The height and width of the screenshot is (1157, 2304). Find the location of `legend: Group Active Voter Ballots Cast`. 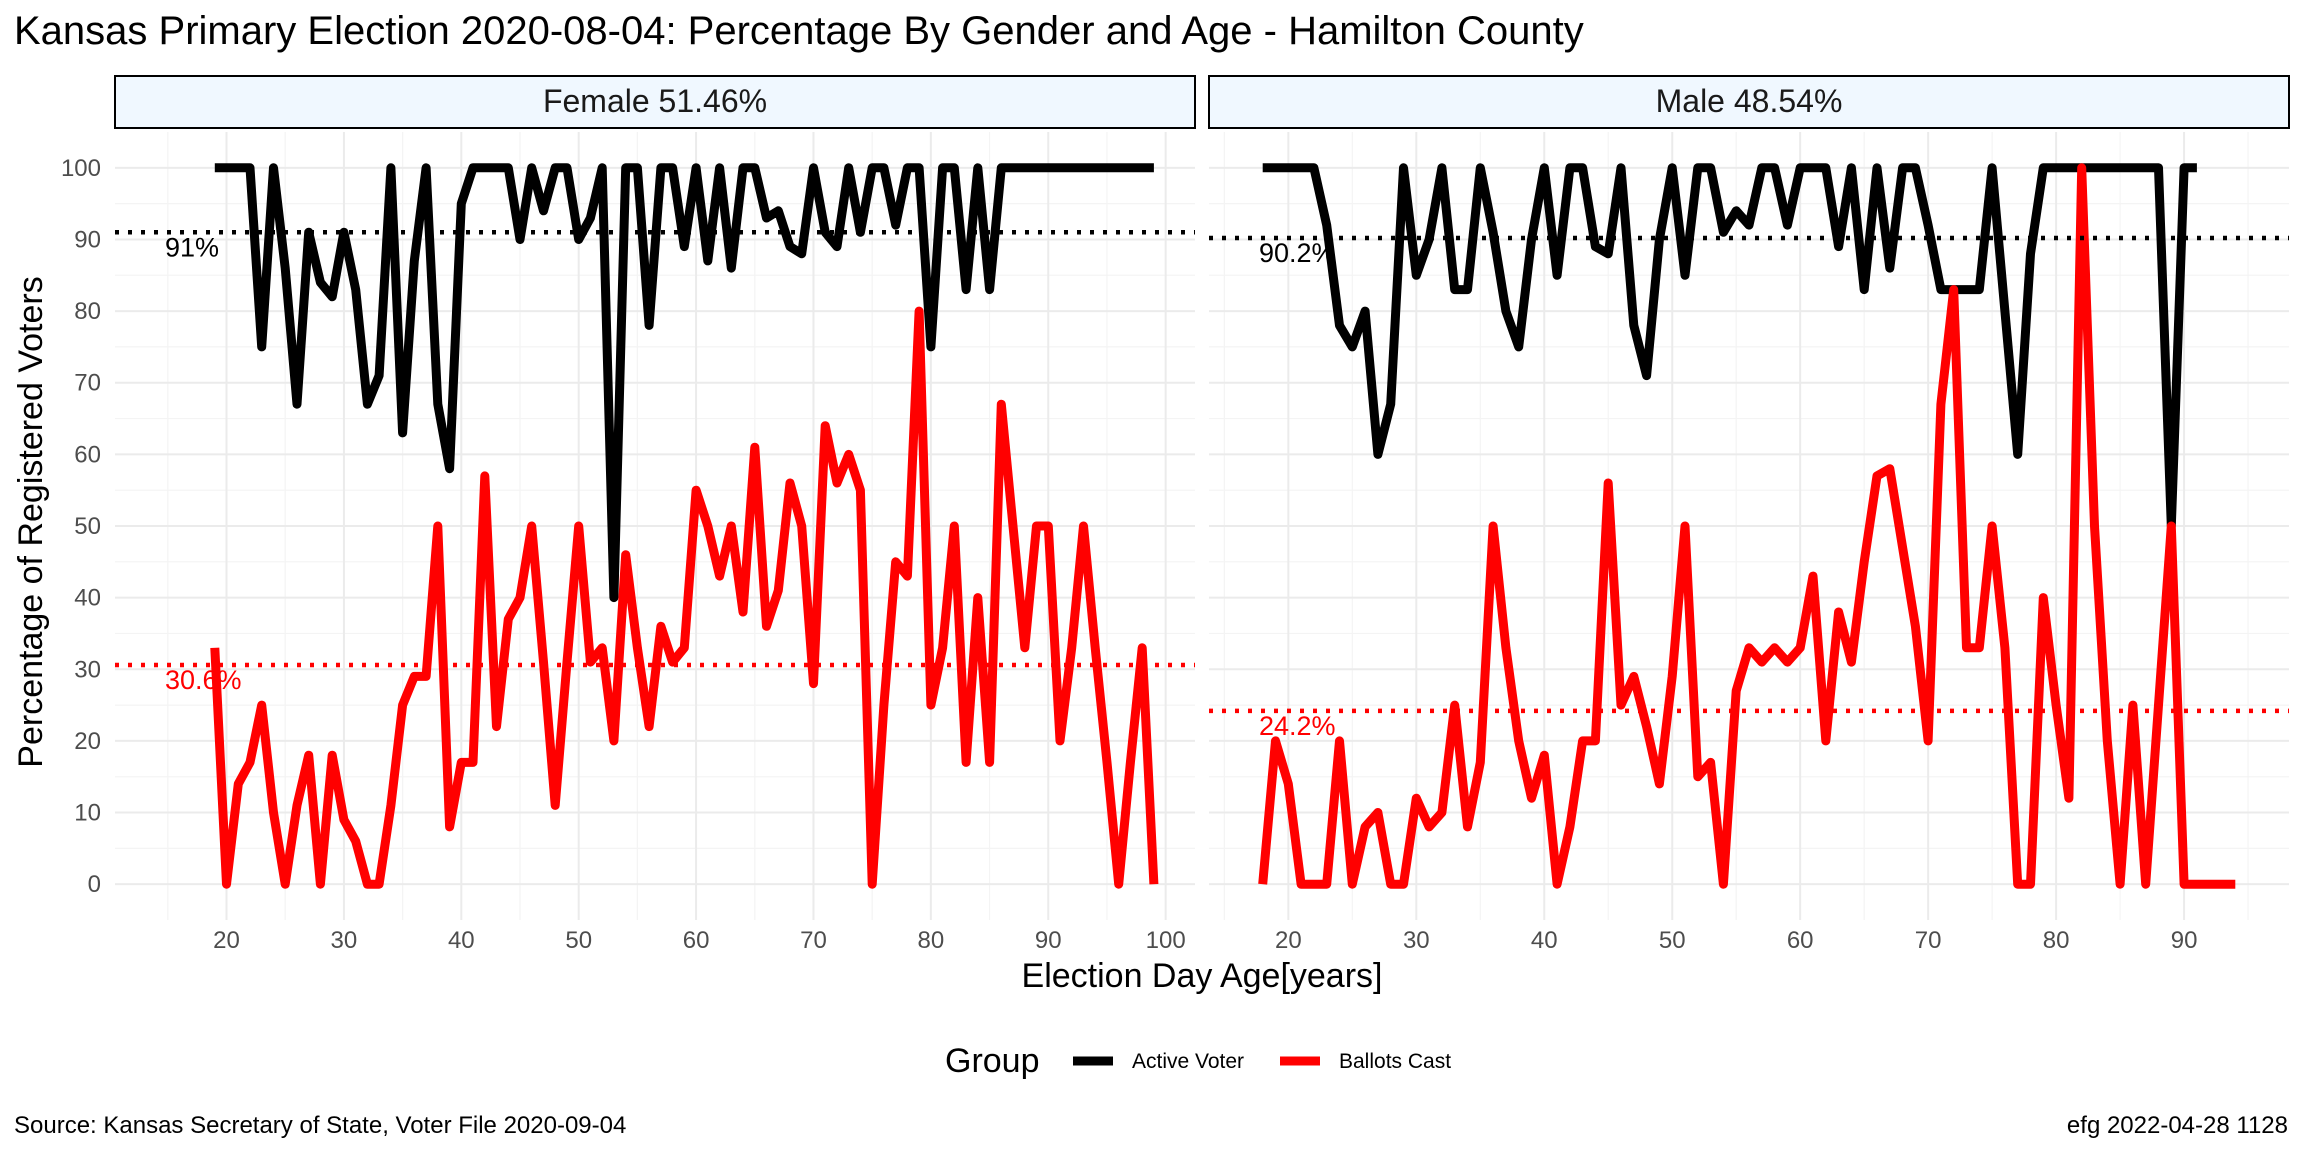

legend: Group Active Voter Ballots Cast is located at coordinates (1198, 1061).